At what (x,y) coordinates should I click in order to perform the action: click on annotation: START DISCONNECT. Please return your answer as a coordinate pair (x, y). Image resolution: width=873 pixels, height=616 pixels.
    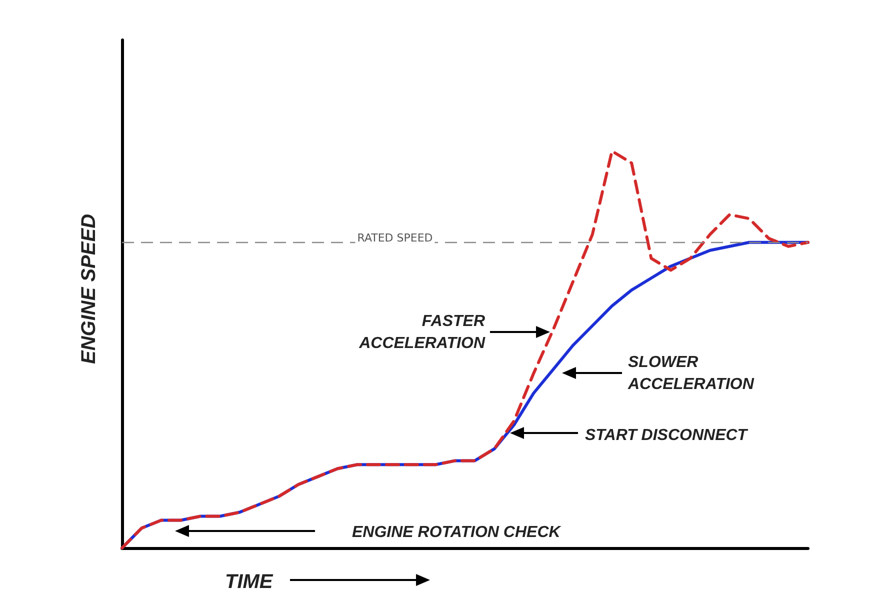
    Looking at the image, I should click on (666, 435).